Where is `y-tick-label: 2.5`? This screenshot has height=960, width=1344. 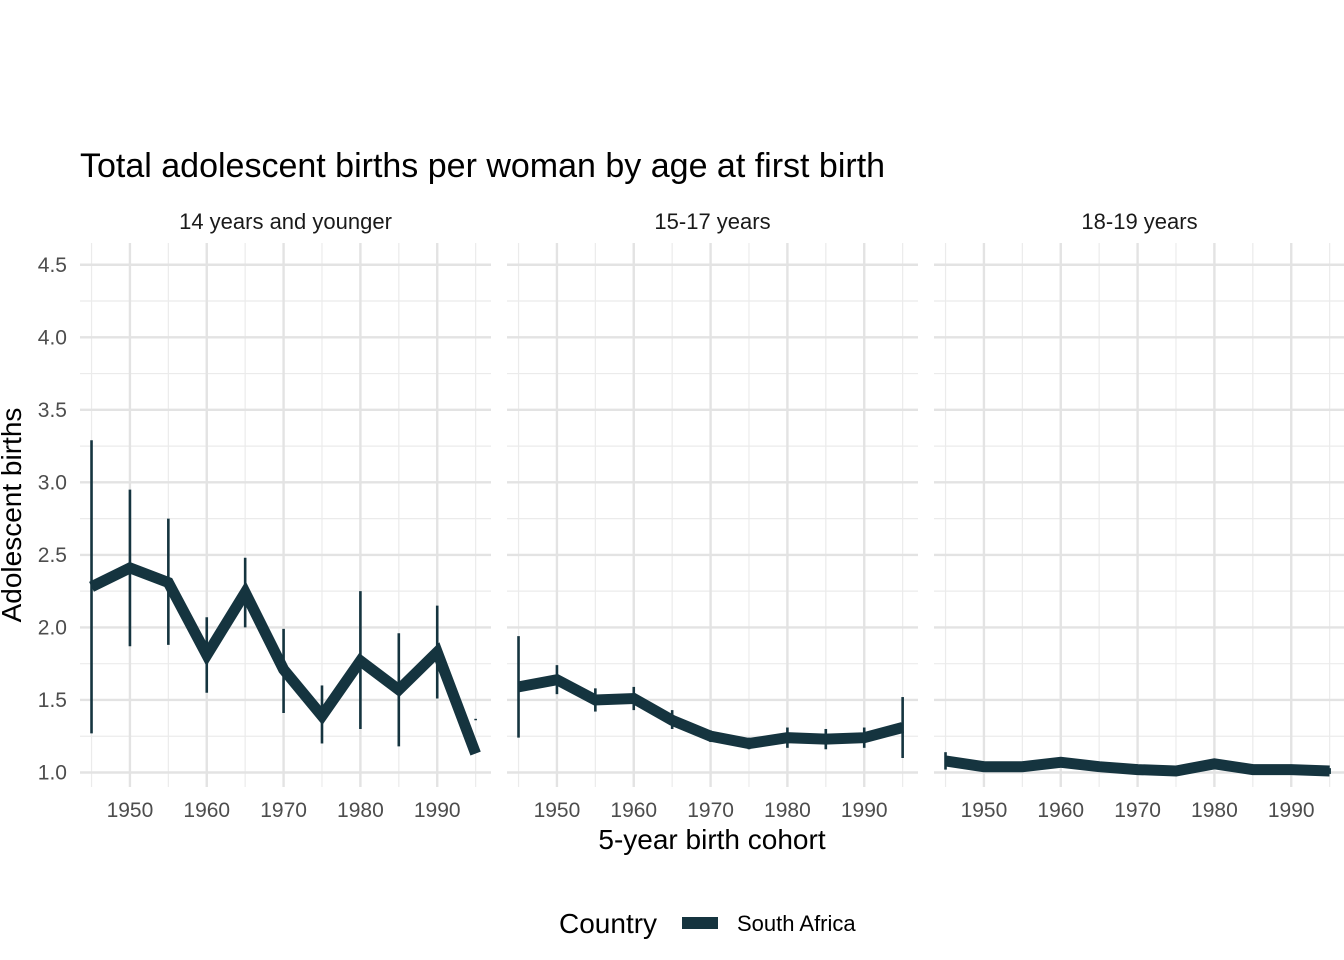
y-tick-label: 2.5 is located at coordinates (52, 555).